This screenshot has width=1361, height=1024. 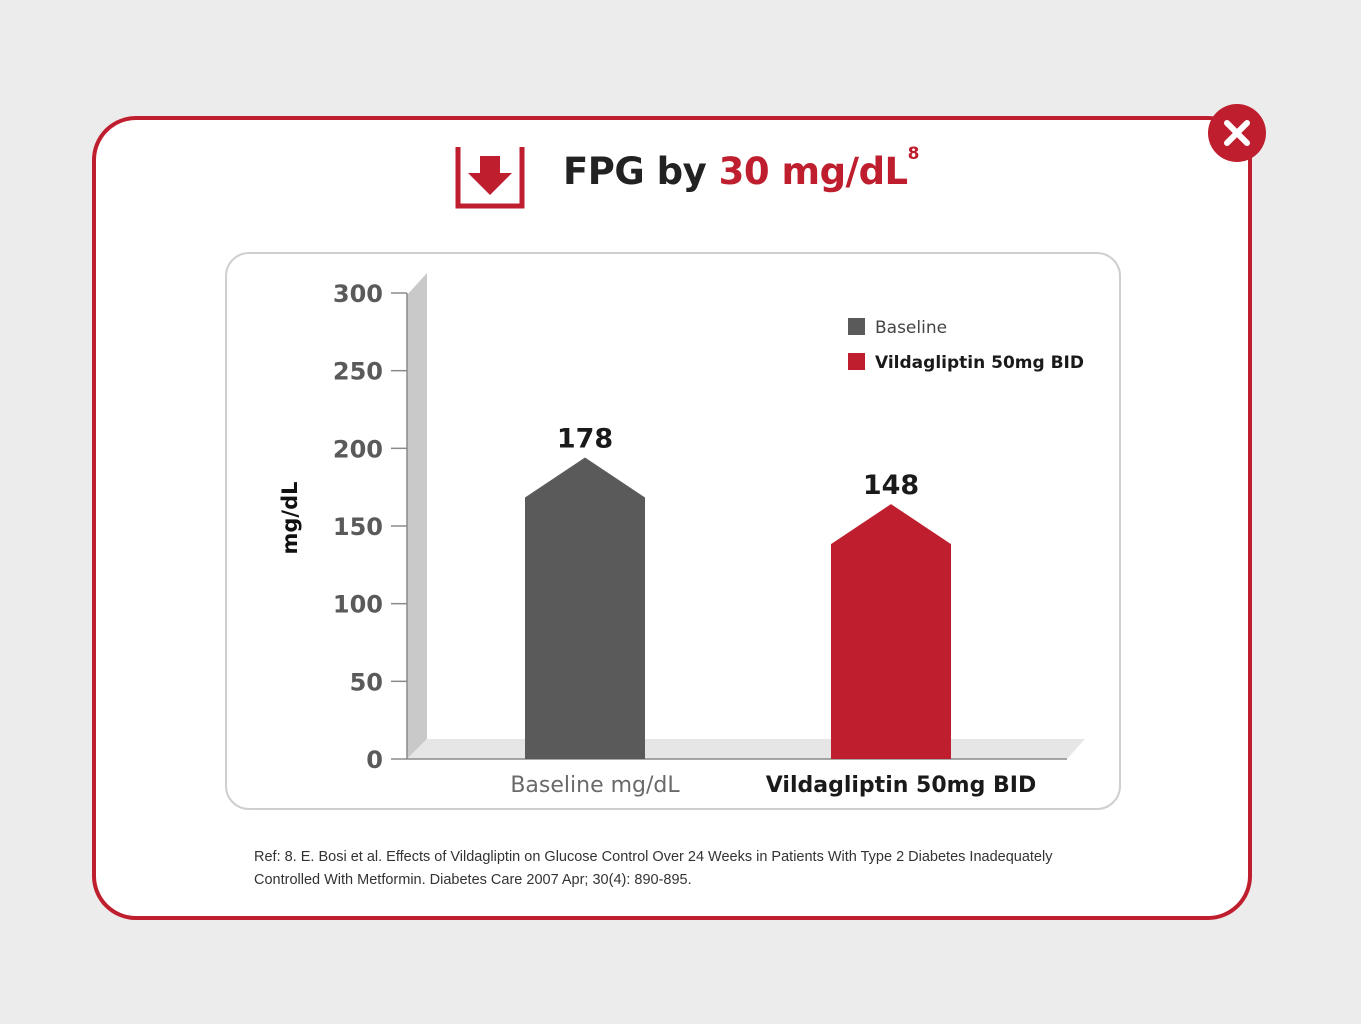 What do you see at coordinates (901, 785) in the screenshot?
I see `x-tick-label: Vildagliptin 50mg BID` at bounding box center [901, 785].